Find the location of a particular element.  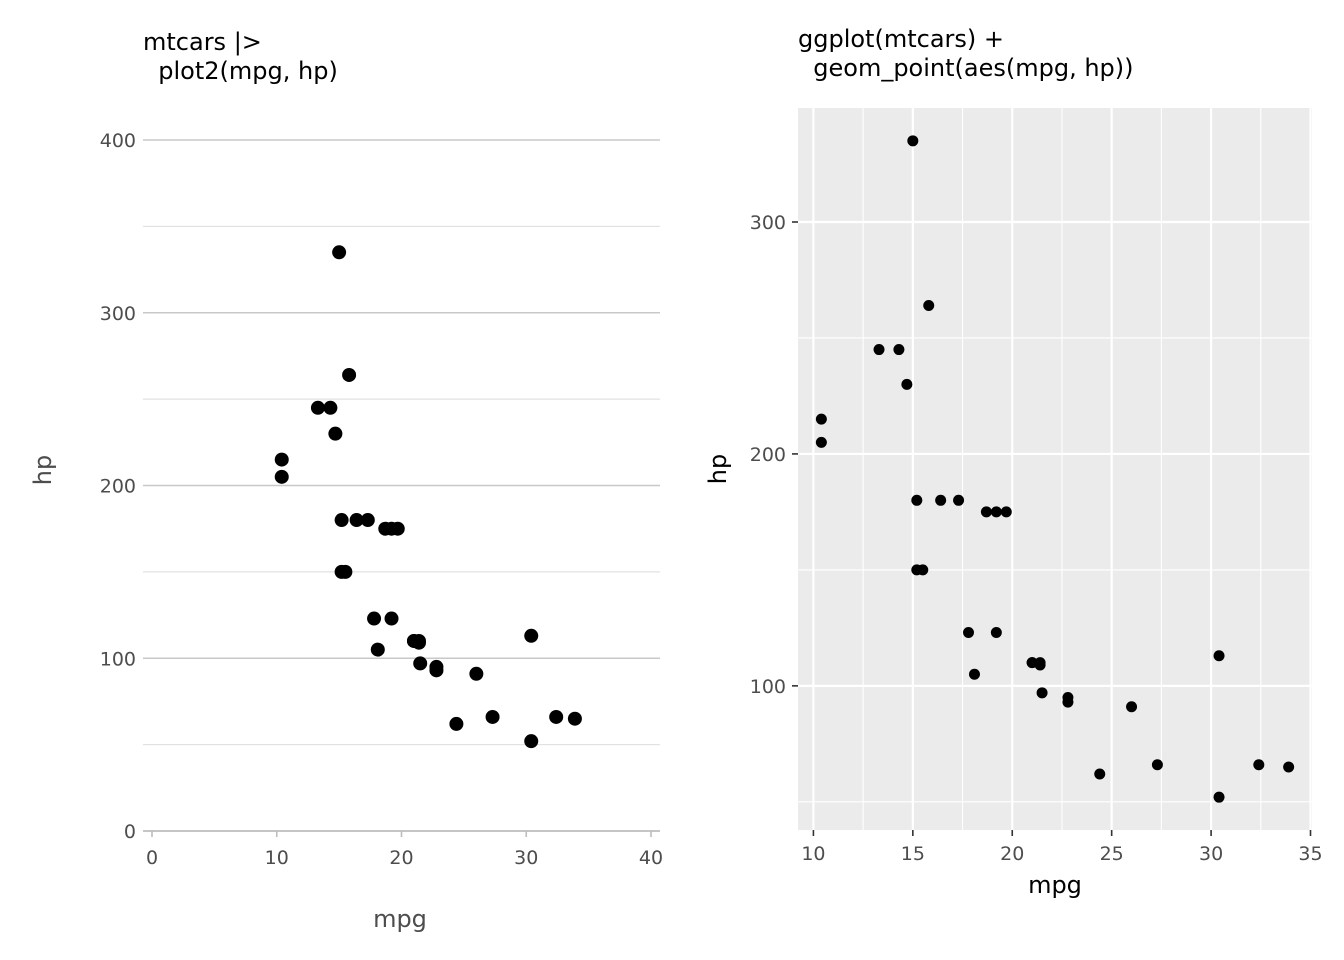

chart-title-line-2: plot2(mpg, hp) is located at coordinates (240, 71).